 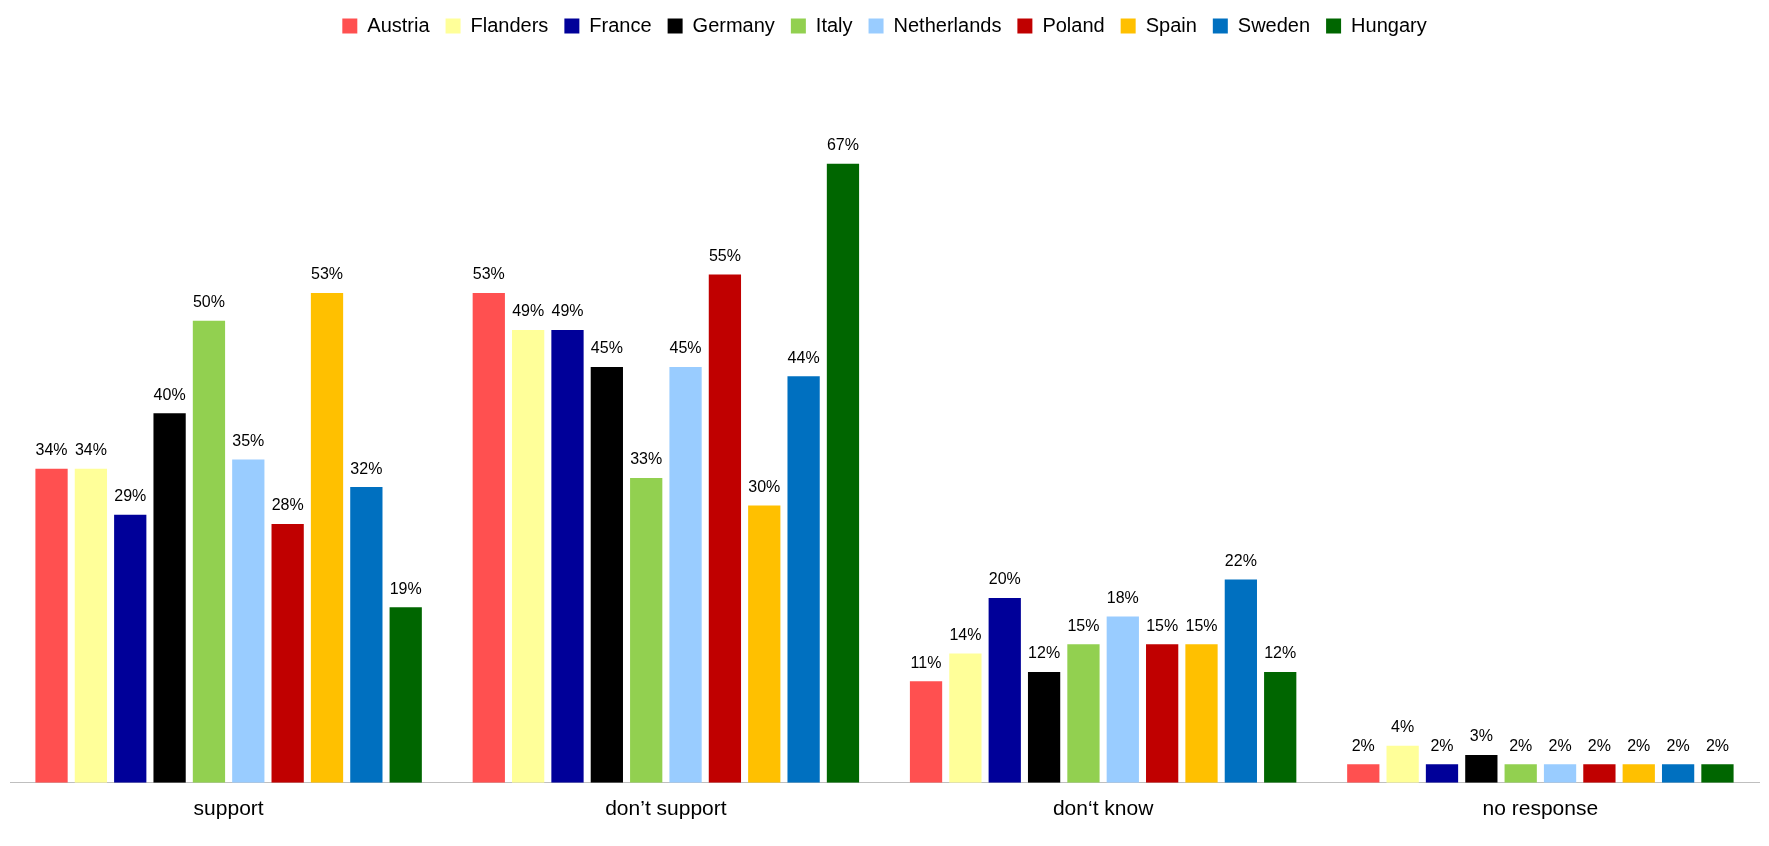 What do you see at coordinates (228, 808) in the screenshot?
I see `x-tick-label: support` at bounding box center [228, 808].